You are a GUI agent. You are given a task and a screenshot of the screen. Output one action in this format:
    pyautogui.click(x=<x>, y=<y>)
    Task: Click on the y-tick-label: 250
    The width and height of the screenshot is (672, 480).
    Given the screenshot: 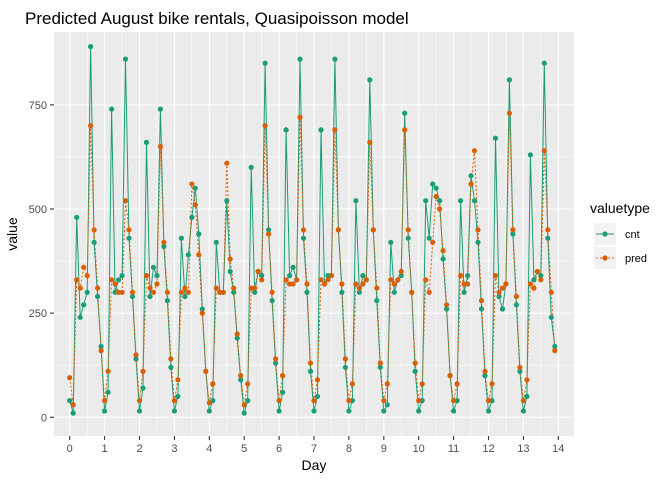 What is the action you would take?
    pyautogui.click(x=38, y=314)
    